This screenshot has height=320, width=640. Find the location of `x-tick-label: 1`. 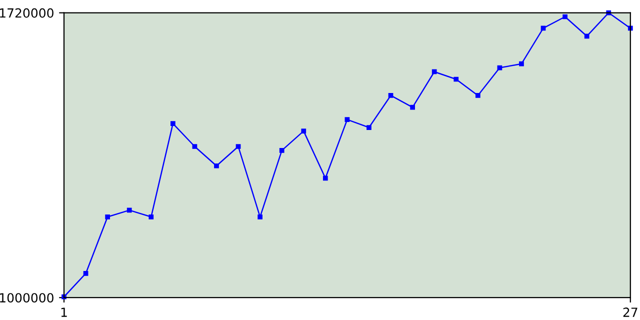

x-tick-label: 1 is located at coordinates (64, 312).